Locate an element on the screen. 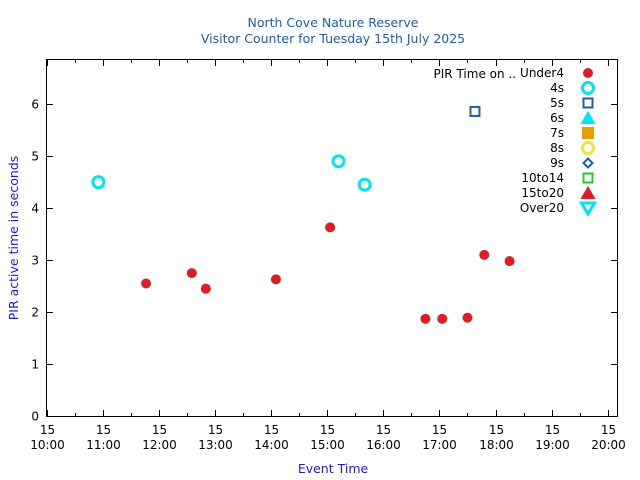 Image resolution: width=640 pixels, height=480 pixels. legend-label: 5s is located at coordinates (557, 103).